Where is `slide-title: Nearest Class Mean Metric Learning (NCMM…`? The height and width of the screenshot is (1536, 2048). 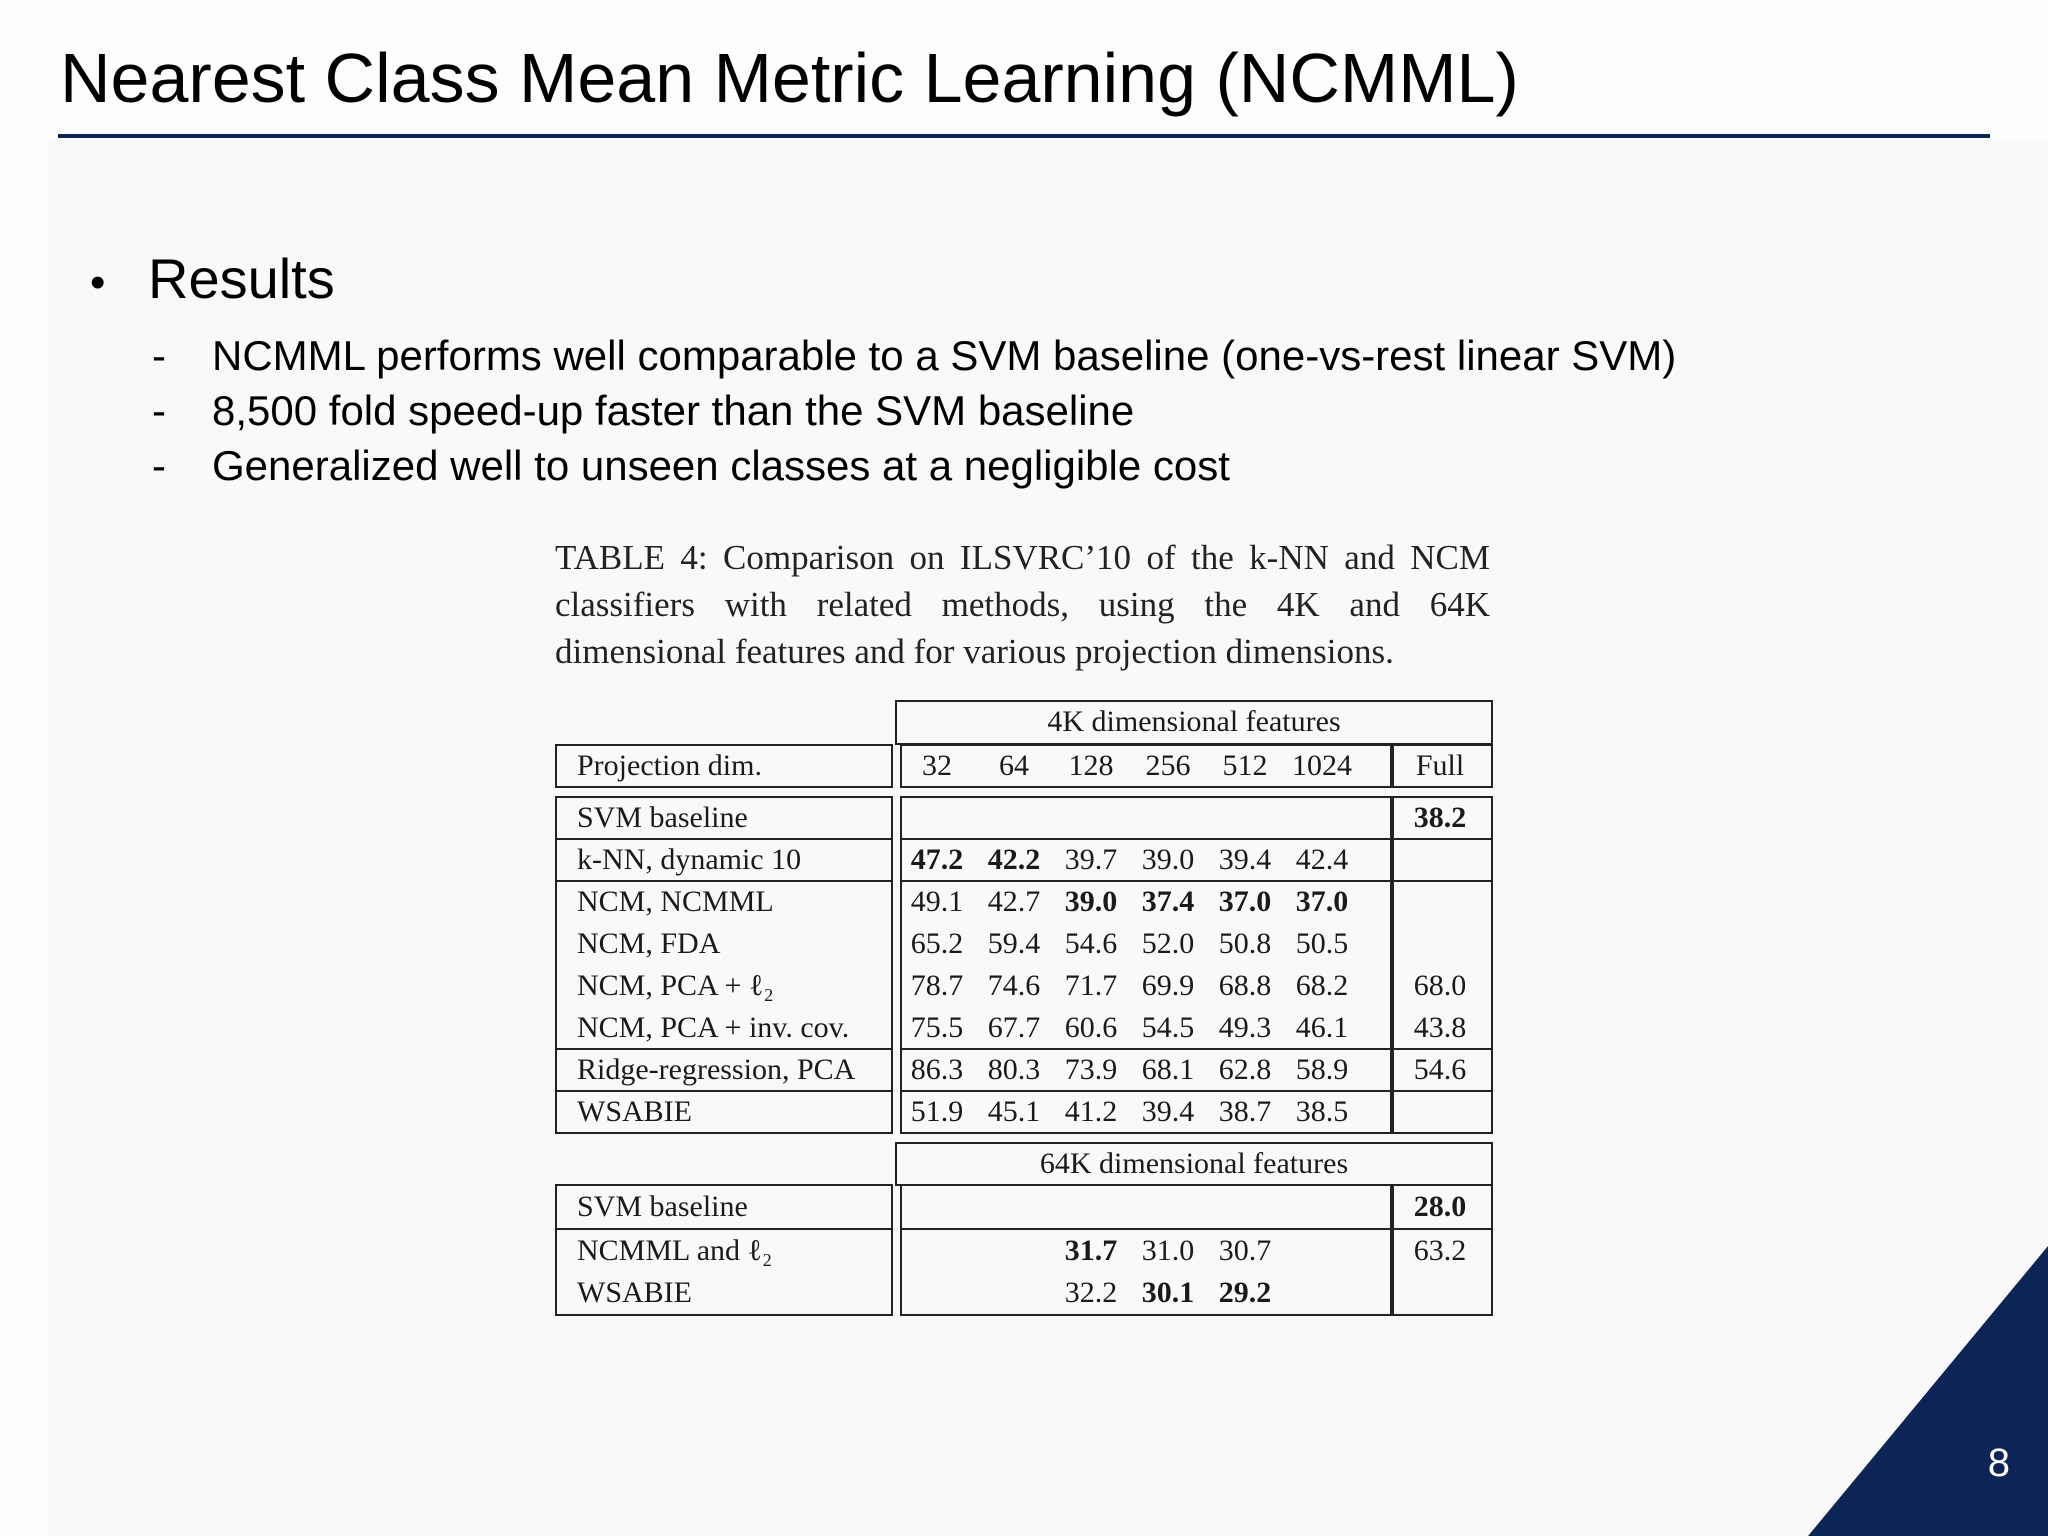
slide-title: Nearest Class Mean Metric Learning (NCMM… is located at coordinates (789, 78).